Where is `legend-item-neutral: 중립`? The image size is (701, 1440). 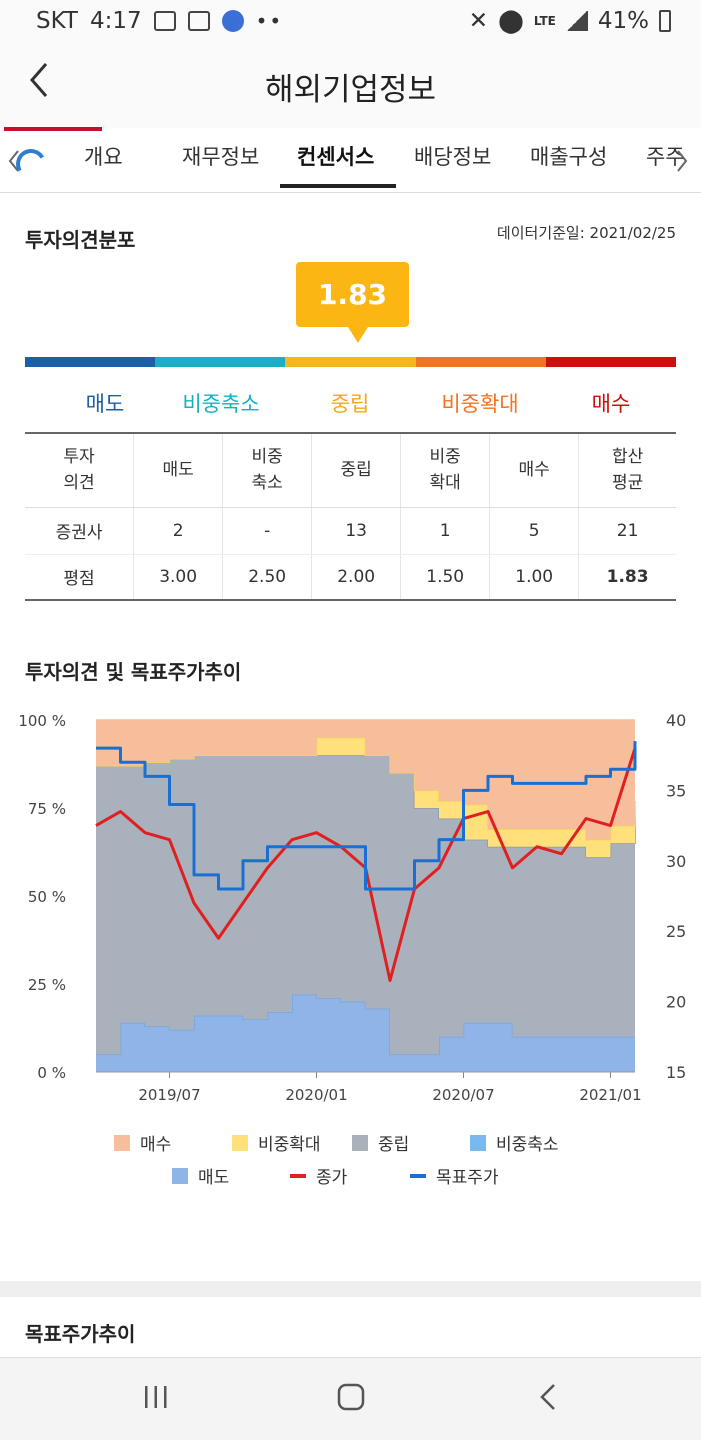
legend-item-neutral: 중립 is located at coordinates (380, 1142).